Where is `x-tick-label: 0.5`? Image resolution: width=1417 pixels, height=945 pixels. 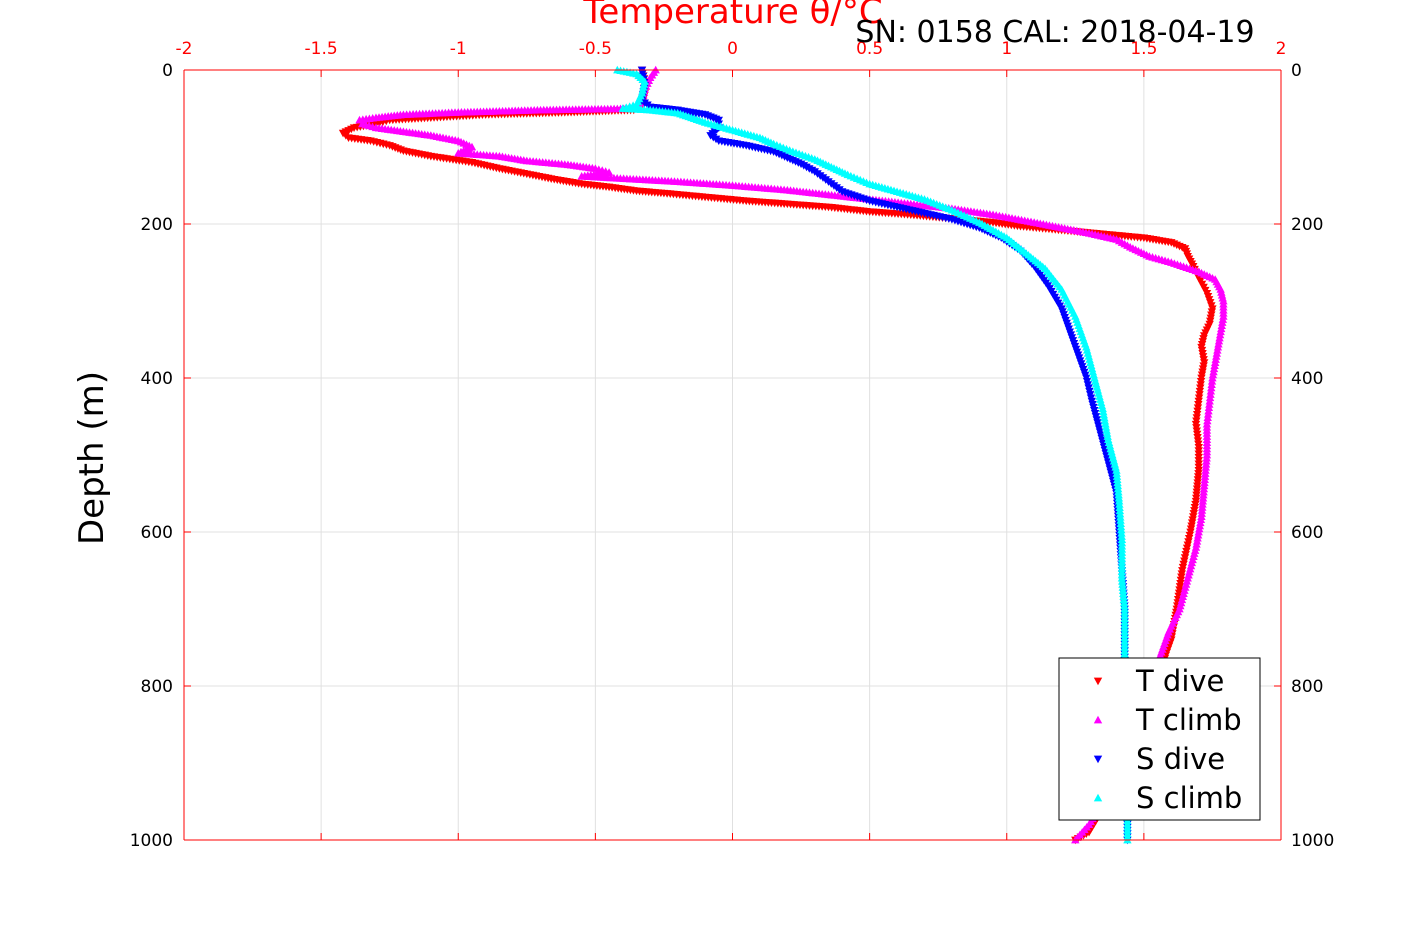 x-tick-label: 0.5 is located at coordinates (869, 49).